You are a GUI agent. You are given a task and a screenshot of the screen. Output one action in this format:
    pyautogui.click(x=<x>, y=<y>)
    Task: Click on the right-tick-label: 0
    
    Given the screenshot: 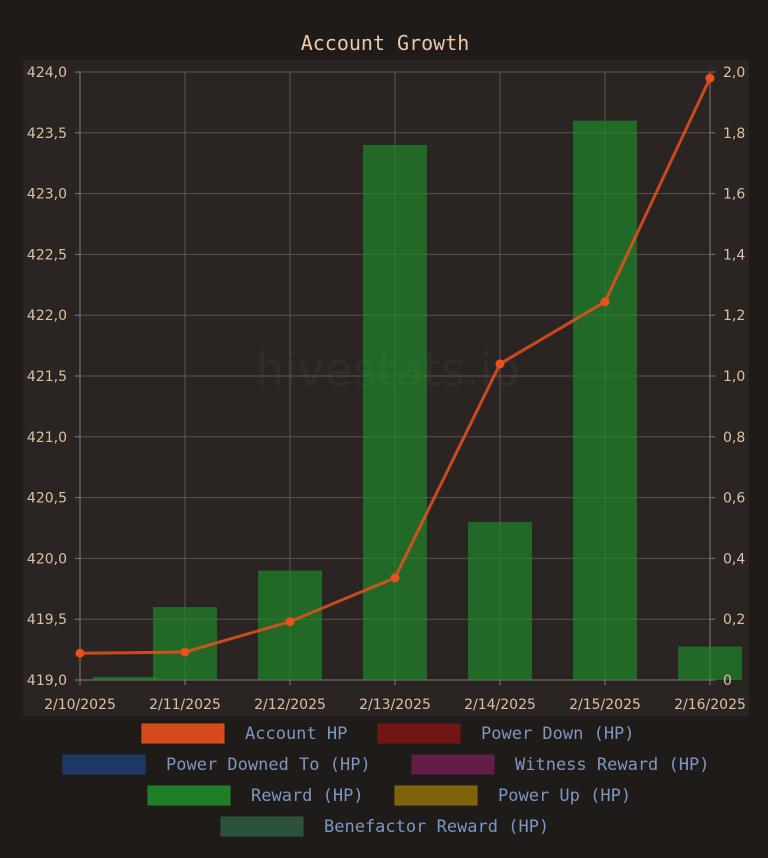 What is the action you would take?
    pyautogui.click(x=727, y=681)
    